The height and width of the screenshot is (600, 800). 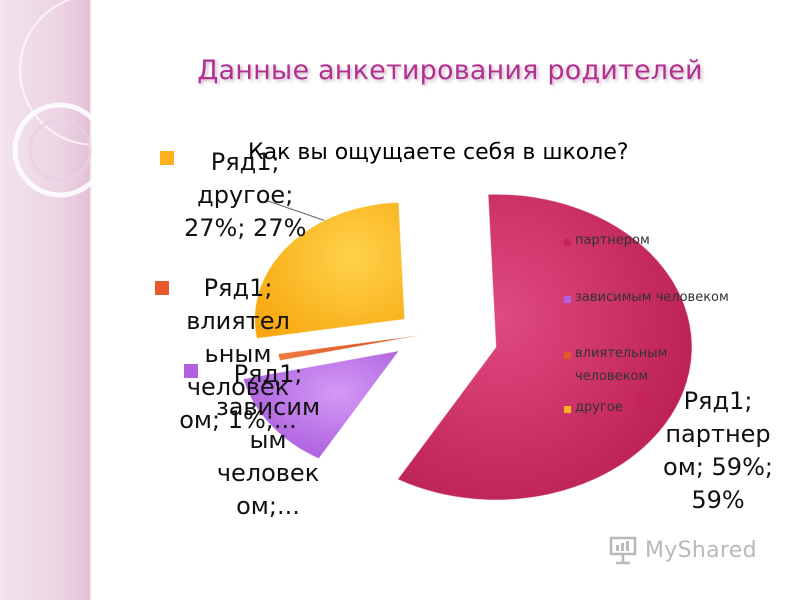 What do you see at coordinates (44, 300) in the screenshot?
I see `left-decorative-band` at bounding box center [44, 300].